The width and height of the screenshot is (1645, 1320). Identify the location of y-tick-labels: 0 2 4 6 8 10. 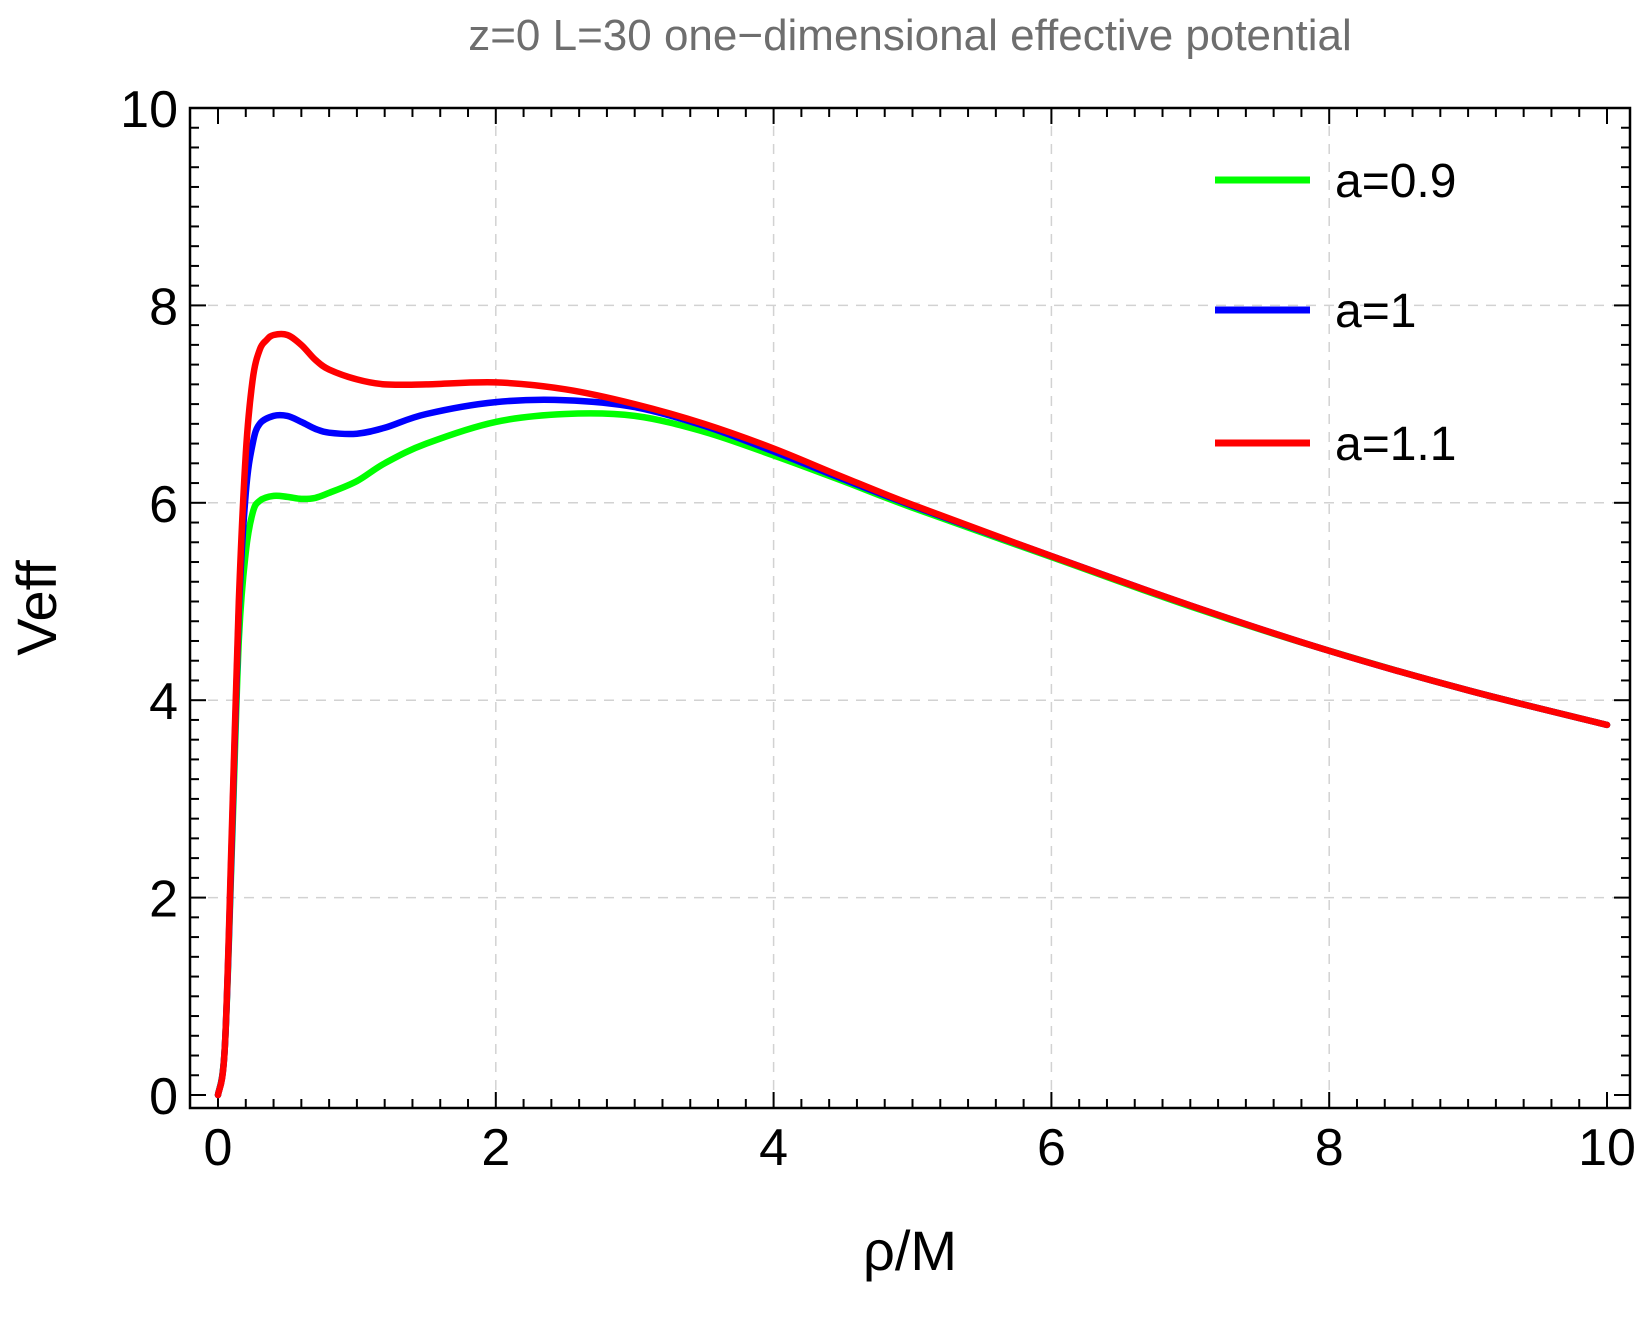
(149, 603).